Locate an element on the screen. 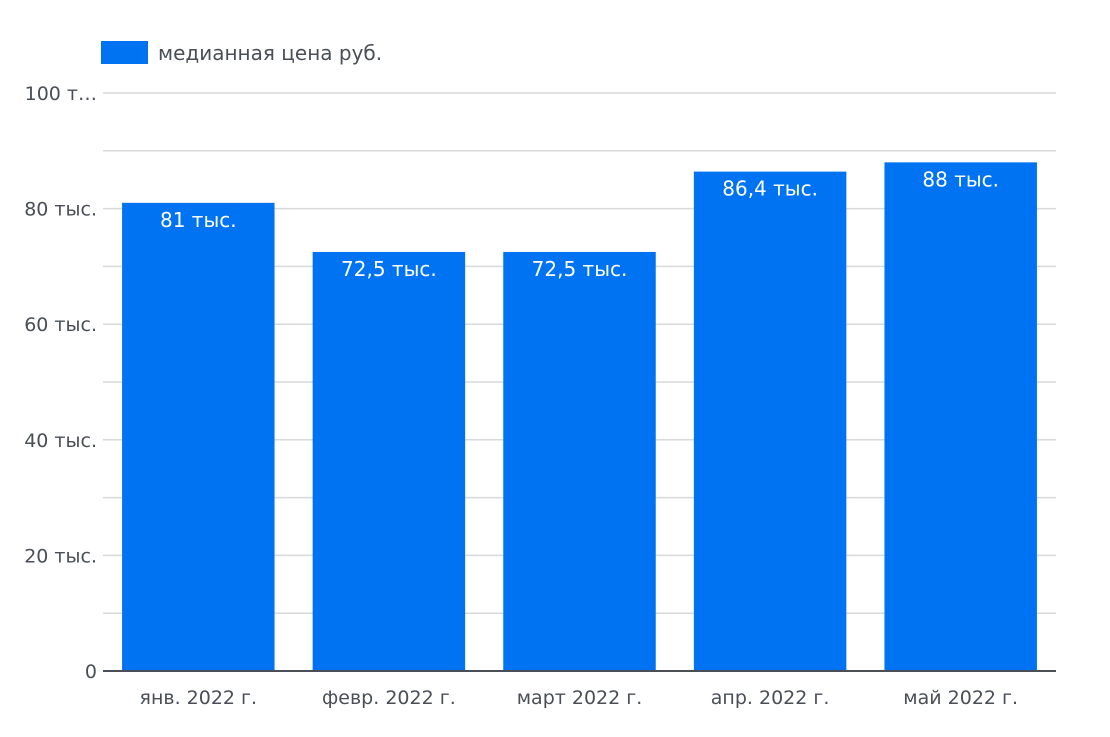 The height and width of the screenshot is (737, 1110). x-tick-label: февр. 2022 г. is located at coordinates (389, 698).